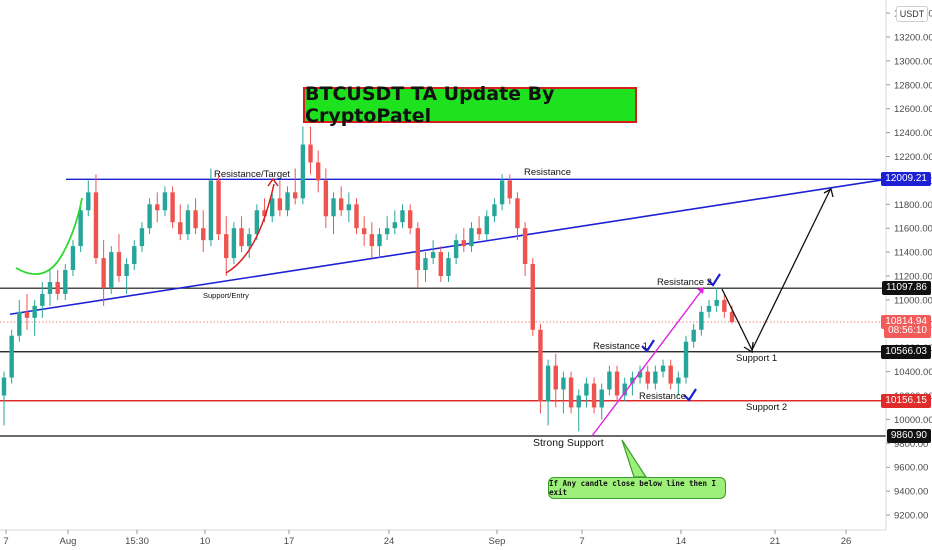 Image resolution: width=932 pixels, height=550 pixels. I want to click on annotation-support-1: Support 1, so click(756, 358).